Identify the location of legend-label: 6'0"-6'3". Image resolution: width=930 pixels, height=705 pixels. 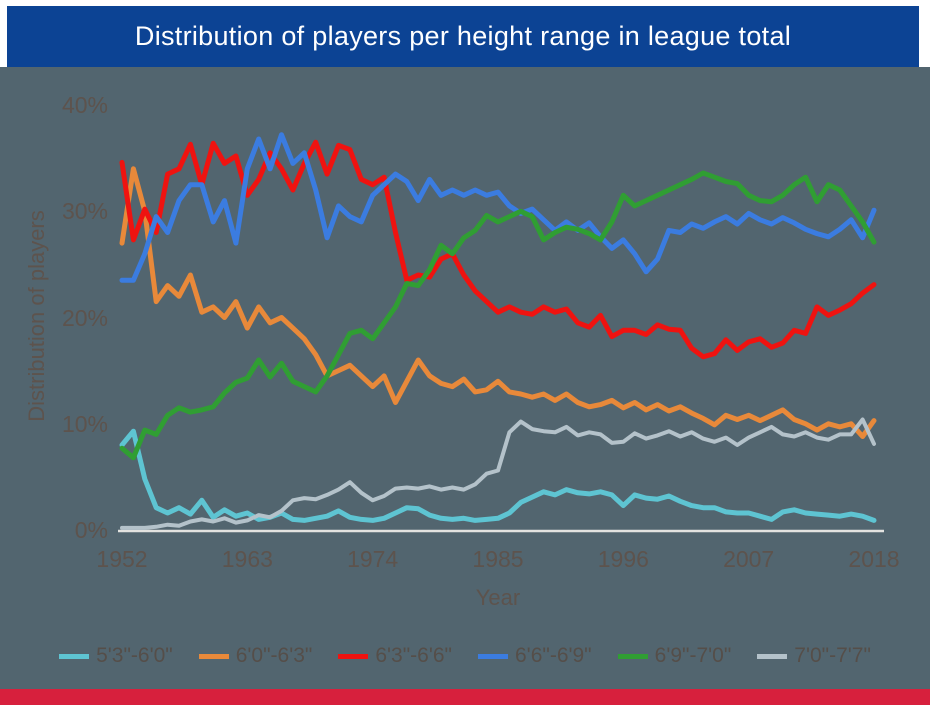
(274, 655).